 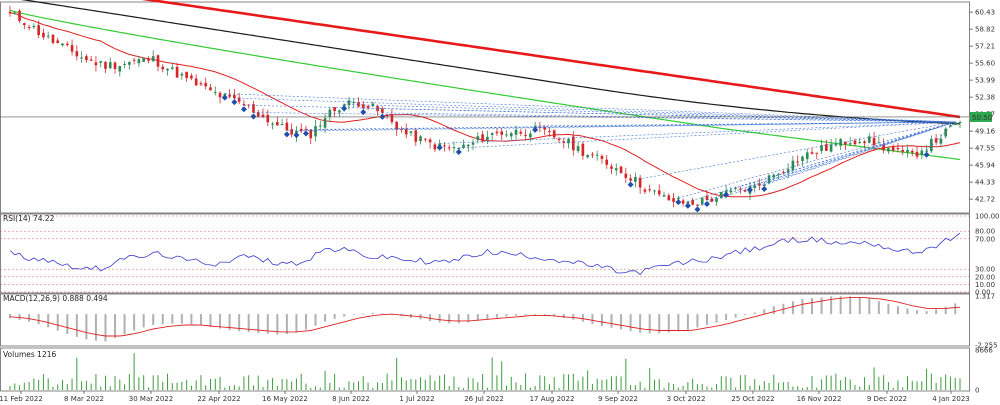 I want to click on macd-signal-line, so click(x=485, y=317).